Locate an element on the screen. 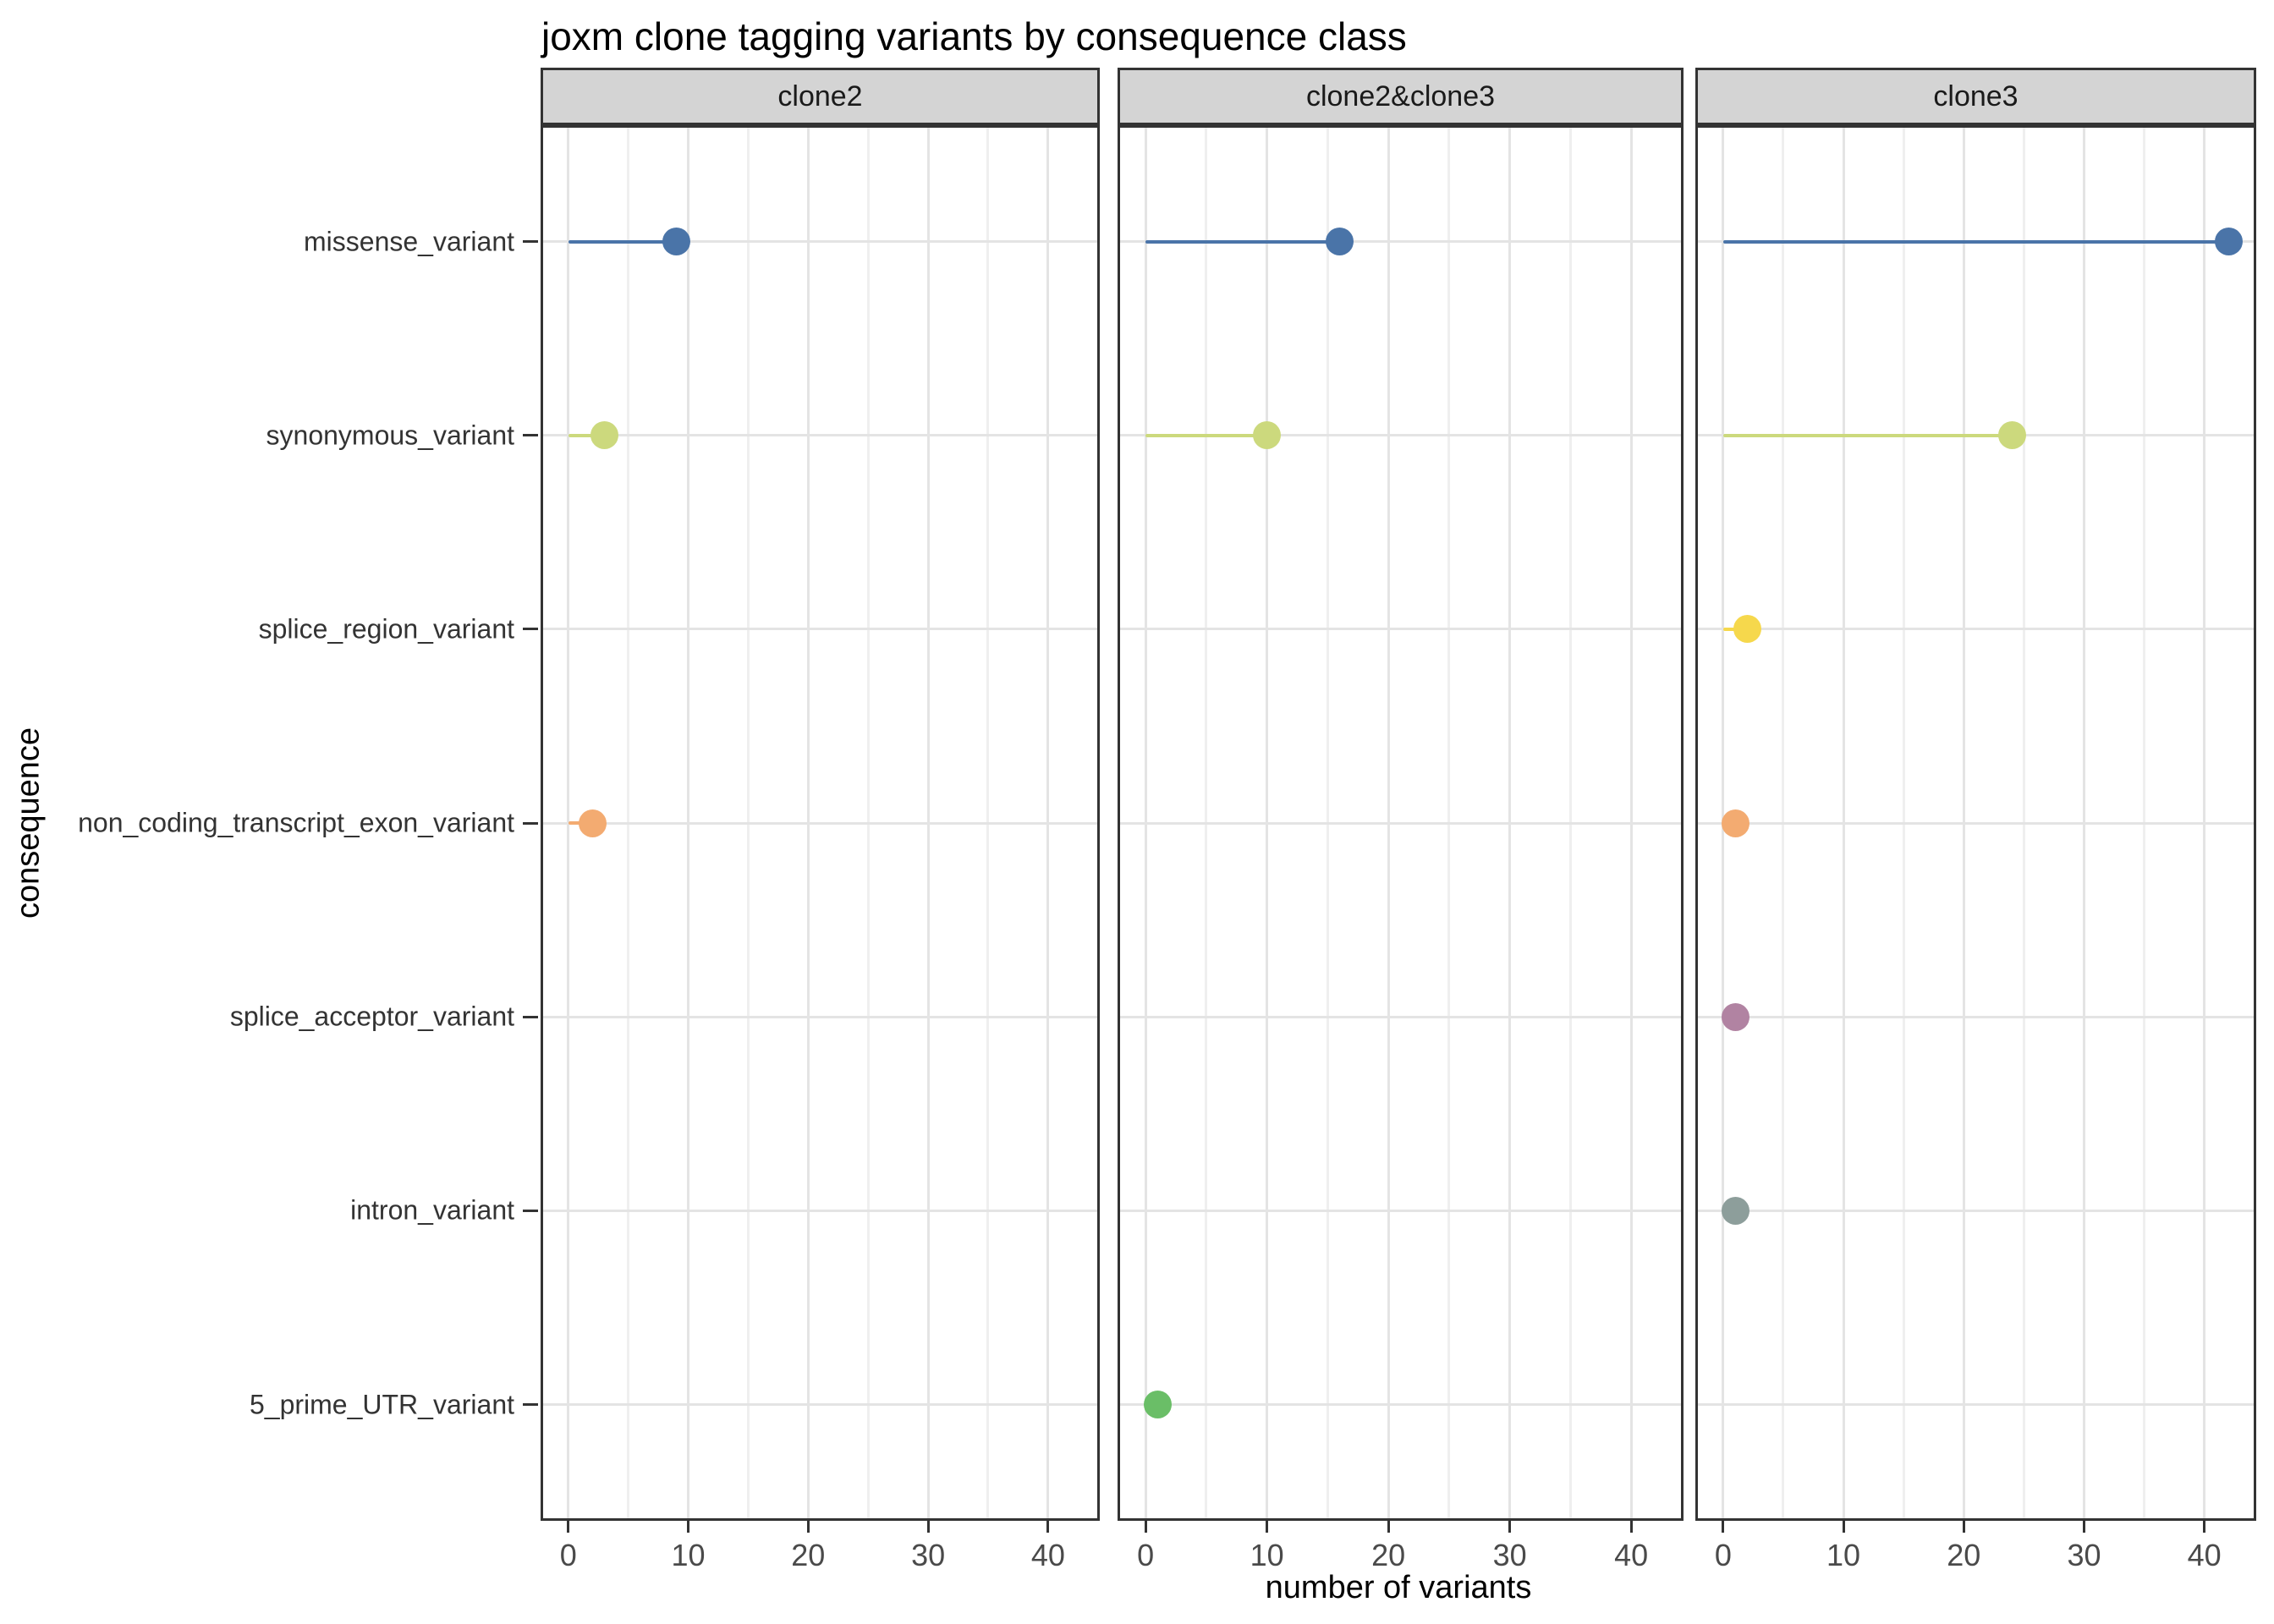 This screenshot has width=2274, height=1624. y-tick-label: intron_variant is located at coordinates (432, 1210).